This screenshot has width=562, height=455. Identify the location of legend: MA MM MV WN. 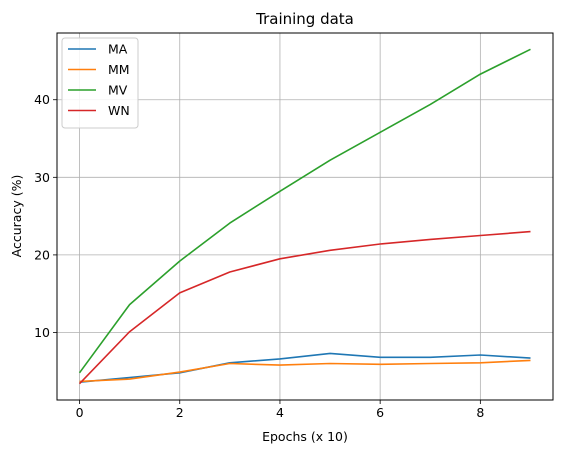
(100, 83).